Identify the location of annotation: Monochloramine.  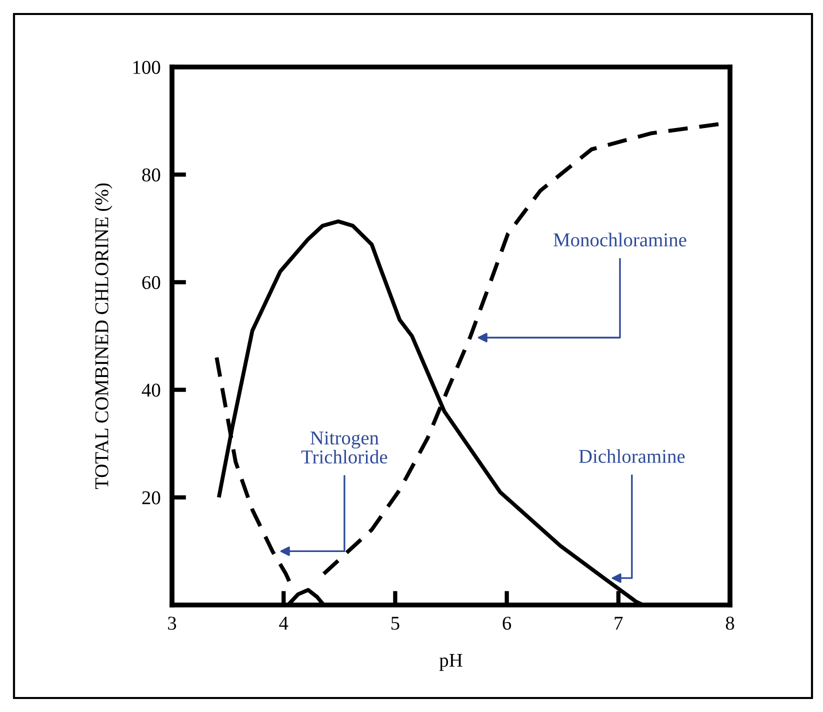
(620, 239).